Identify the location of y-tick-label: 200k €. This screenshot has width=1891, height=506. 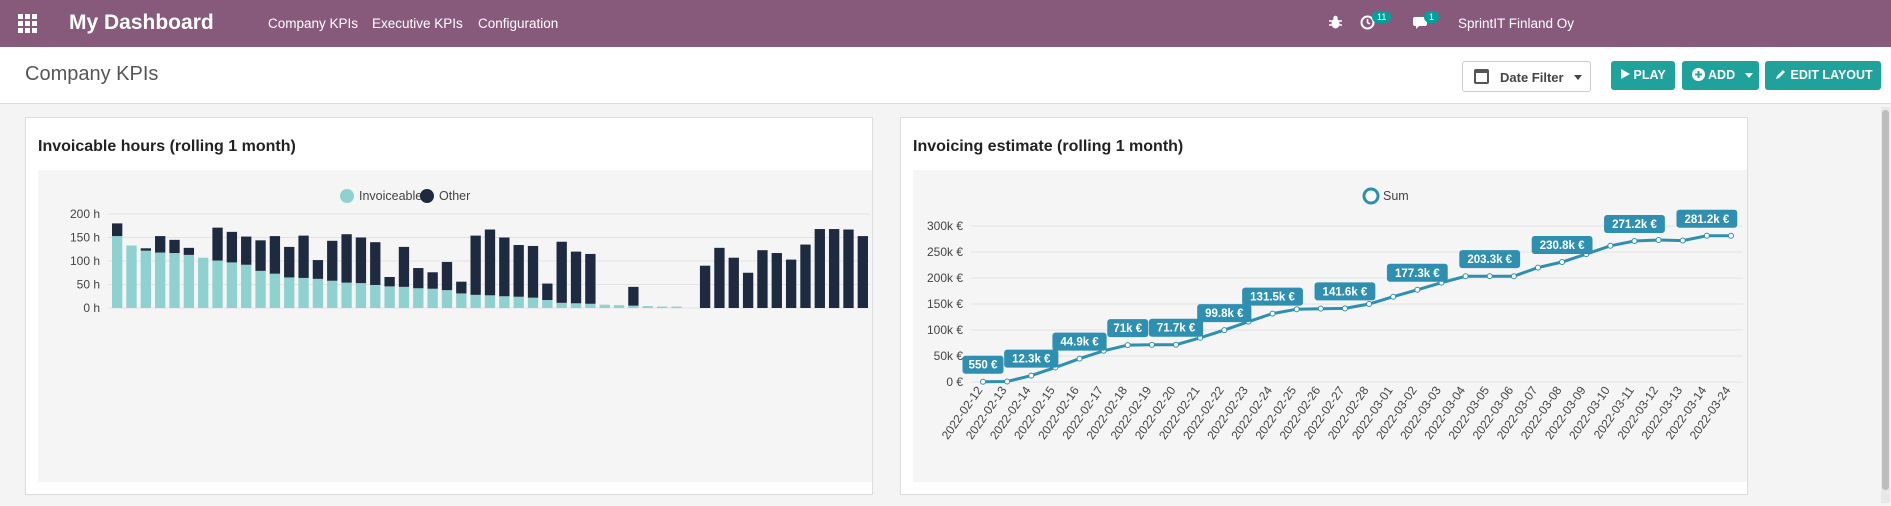
(945, 278).